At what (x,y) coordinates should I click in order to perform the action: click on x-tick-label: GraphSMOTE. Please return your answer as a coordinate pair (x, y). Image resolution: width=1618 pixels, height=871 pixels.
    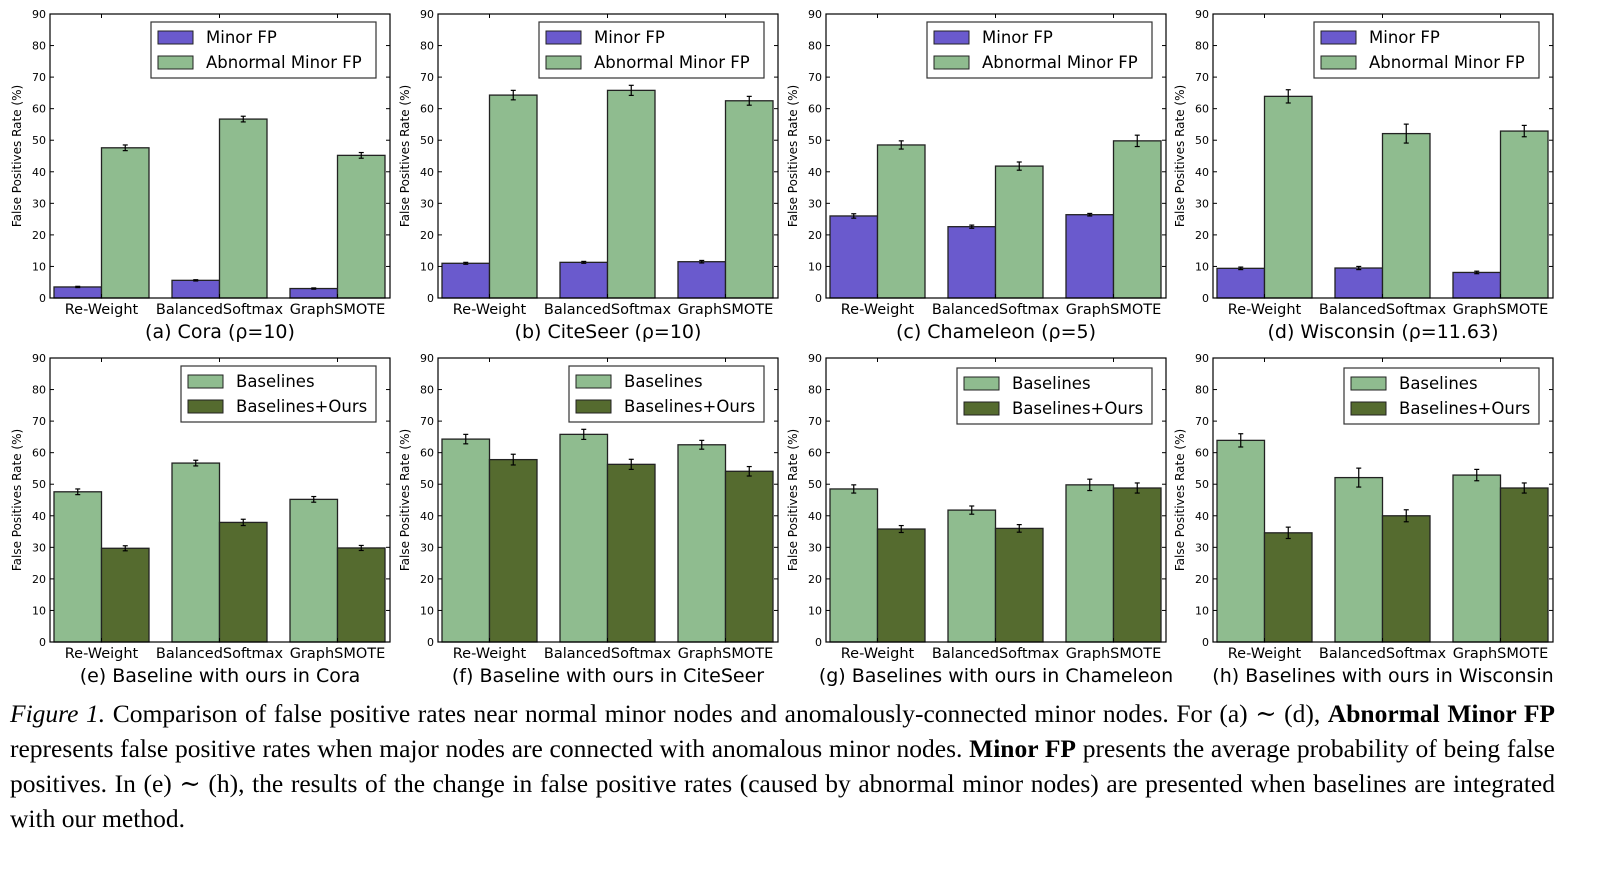
    Looking at the image, I should click on (1114, 310).